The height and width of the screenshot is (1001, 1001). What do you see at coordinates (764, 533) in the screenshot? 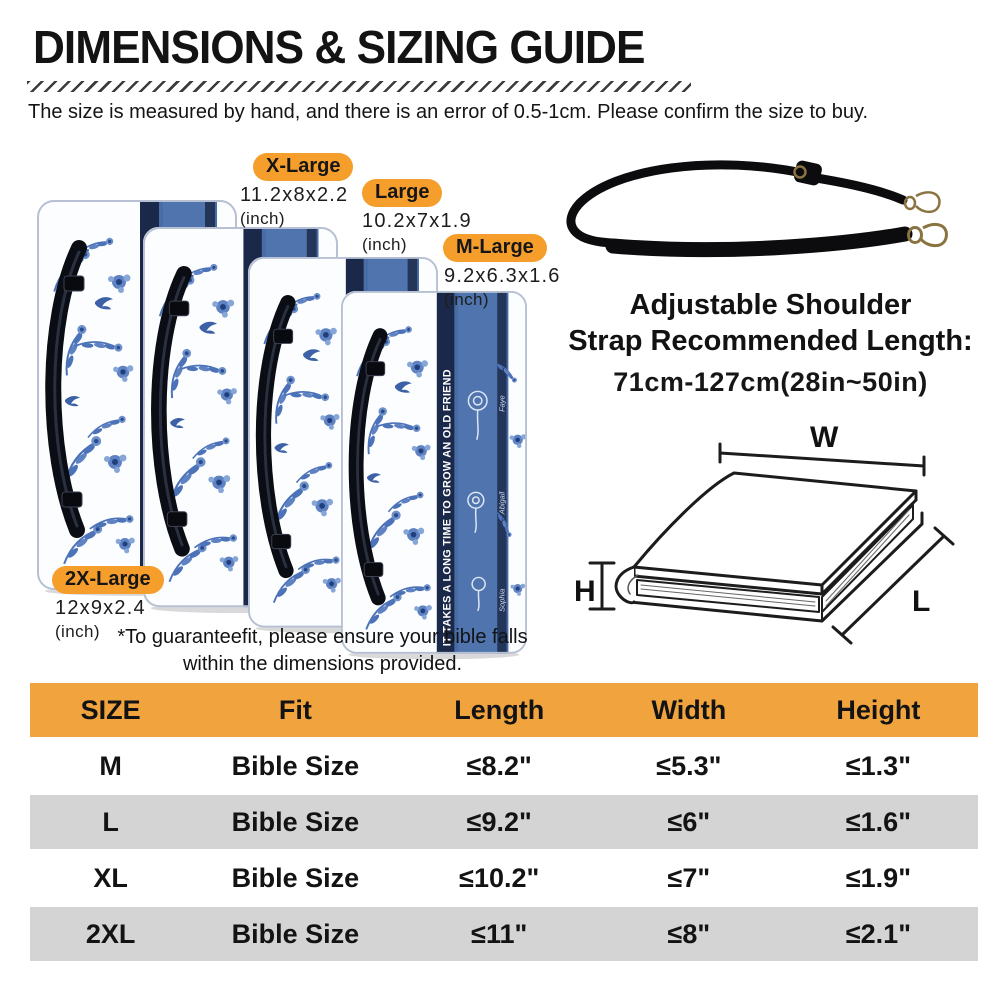
I see `book-dimension-diagram: H W L` at bounding box center [764, 533].